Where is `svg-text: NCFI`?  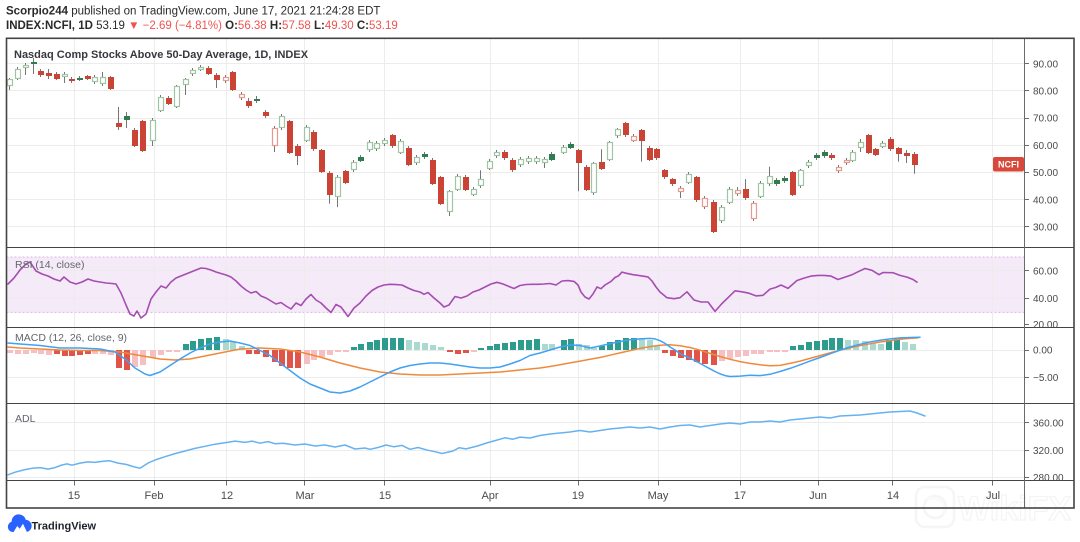
svg-text: NCFI is located at coordinates (1008, 165).